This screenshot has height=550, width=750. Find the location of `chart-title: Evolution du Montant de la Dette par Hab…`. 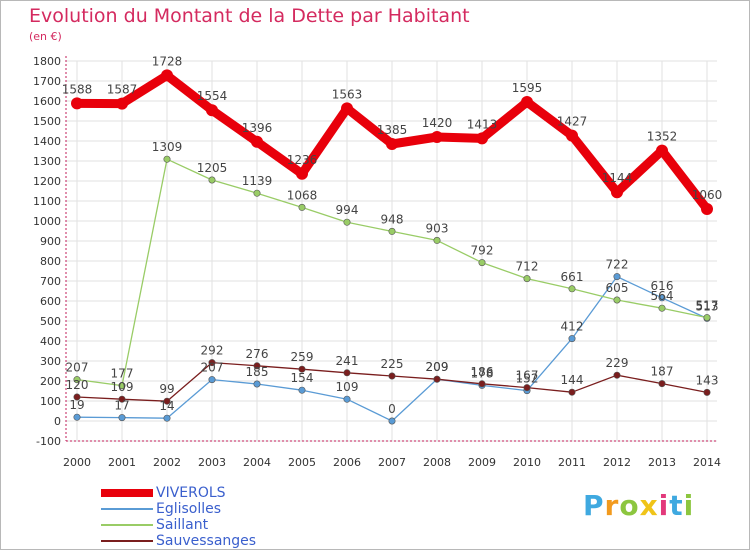

chart-title: Evolution du Montant de la Dette par Hab… is located at coordinates (249, 16).